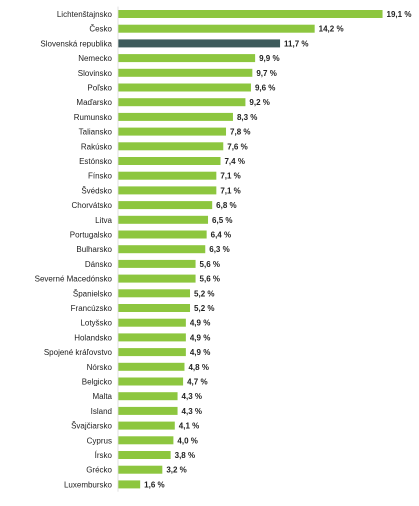 The image size is (419, 506). Describe the element at coordinates (210, 279) in the screenshot. I see `value-label-severne-macedonsko: 5,6 %` at that location.